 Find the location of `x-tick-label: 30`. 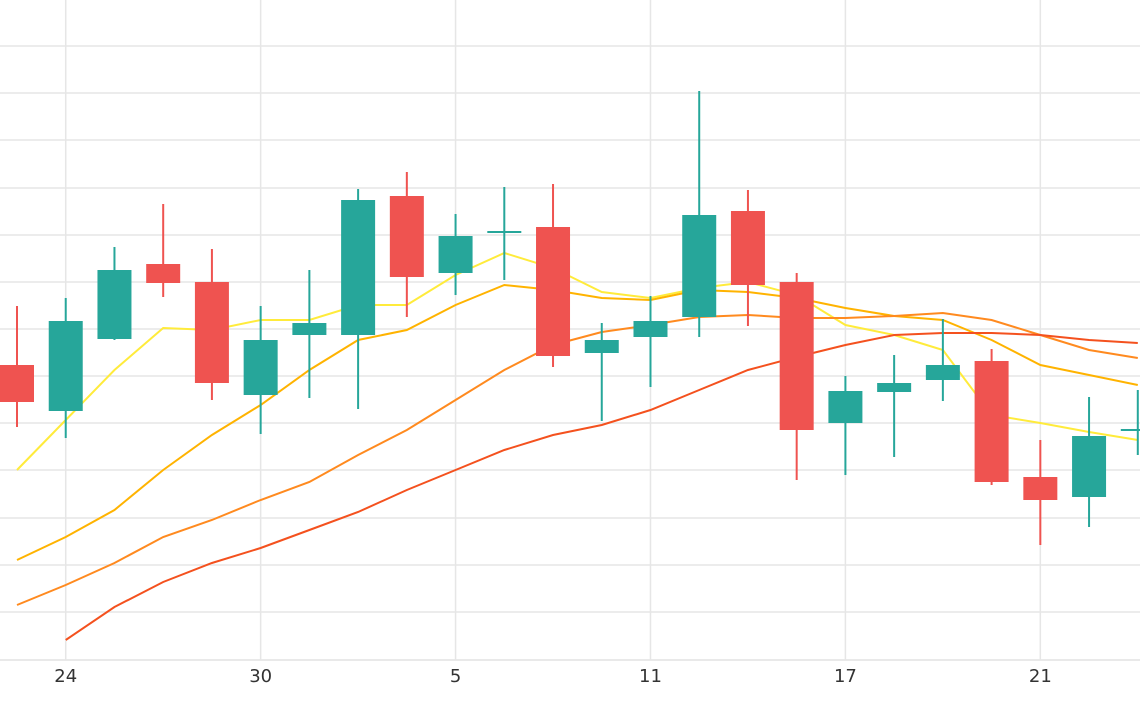

x-tick-label: 30 is located at coordinates (260, 676).